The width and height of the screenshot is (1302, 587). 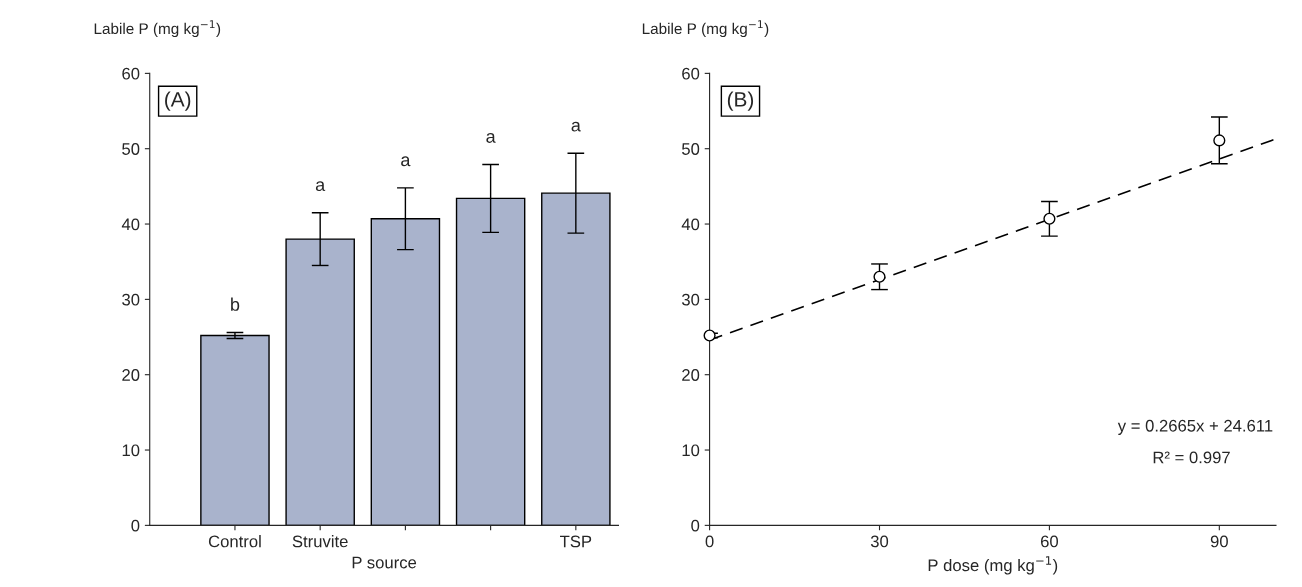 What do you see at coordinates (235, 430) in the screenshot?
I see `bar` at bounding box center [235, 430].